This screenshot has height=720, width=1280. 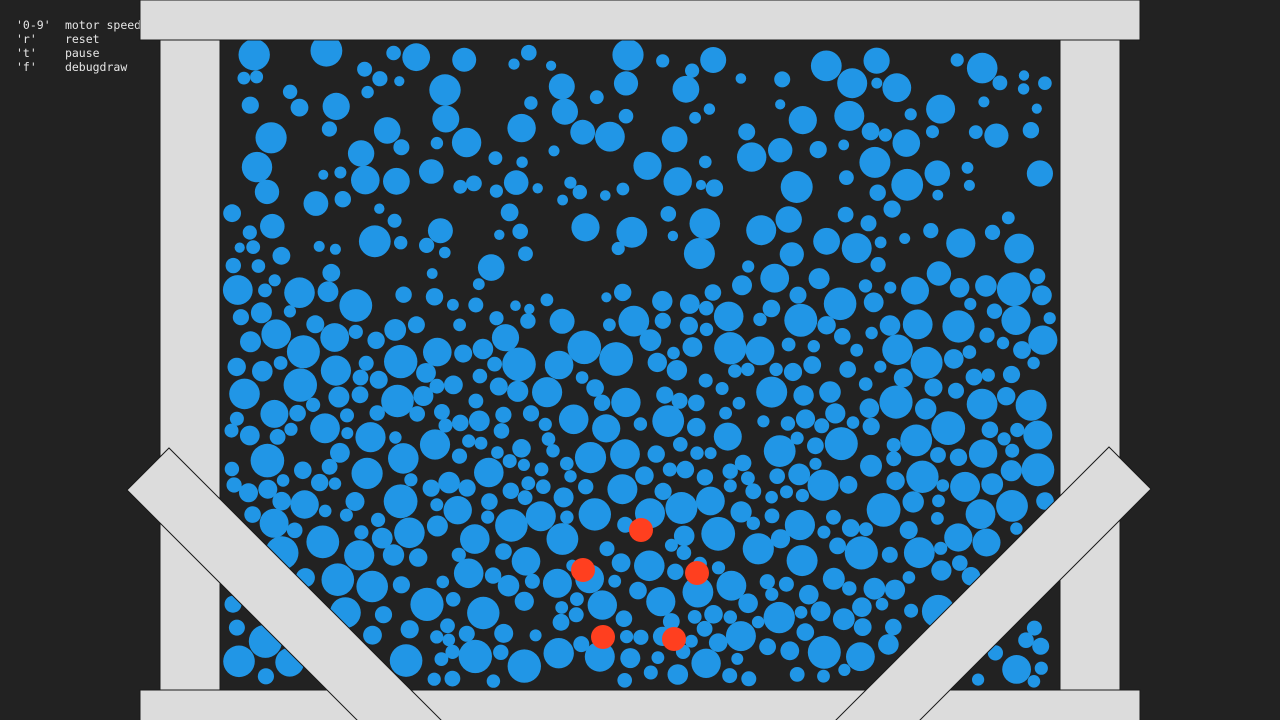 What do you see at coordinates (103, 25) in the screenshot?
I see `help-action: motor speed` at bounding box center [103, 25].